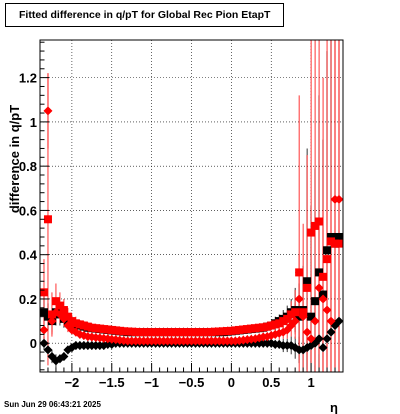 The height and width of the screenshot is (414, 400). I want to click on x-axis-title: η, so click(334, 407).